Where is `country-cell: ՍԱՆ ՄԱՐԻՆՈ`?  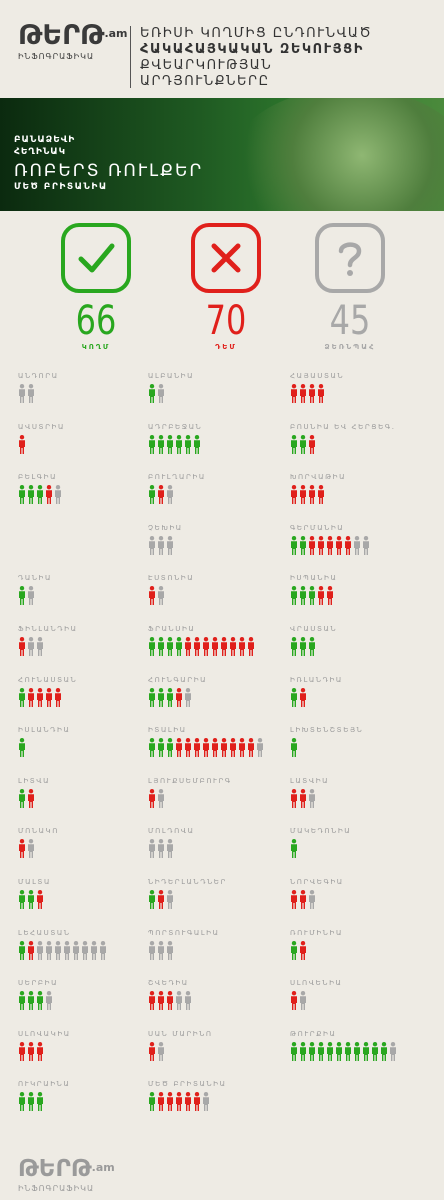 country-cell: ՍԱՆ ՄԱՐԻՆՈ is located at coordinates (218, 1055).